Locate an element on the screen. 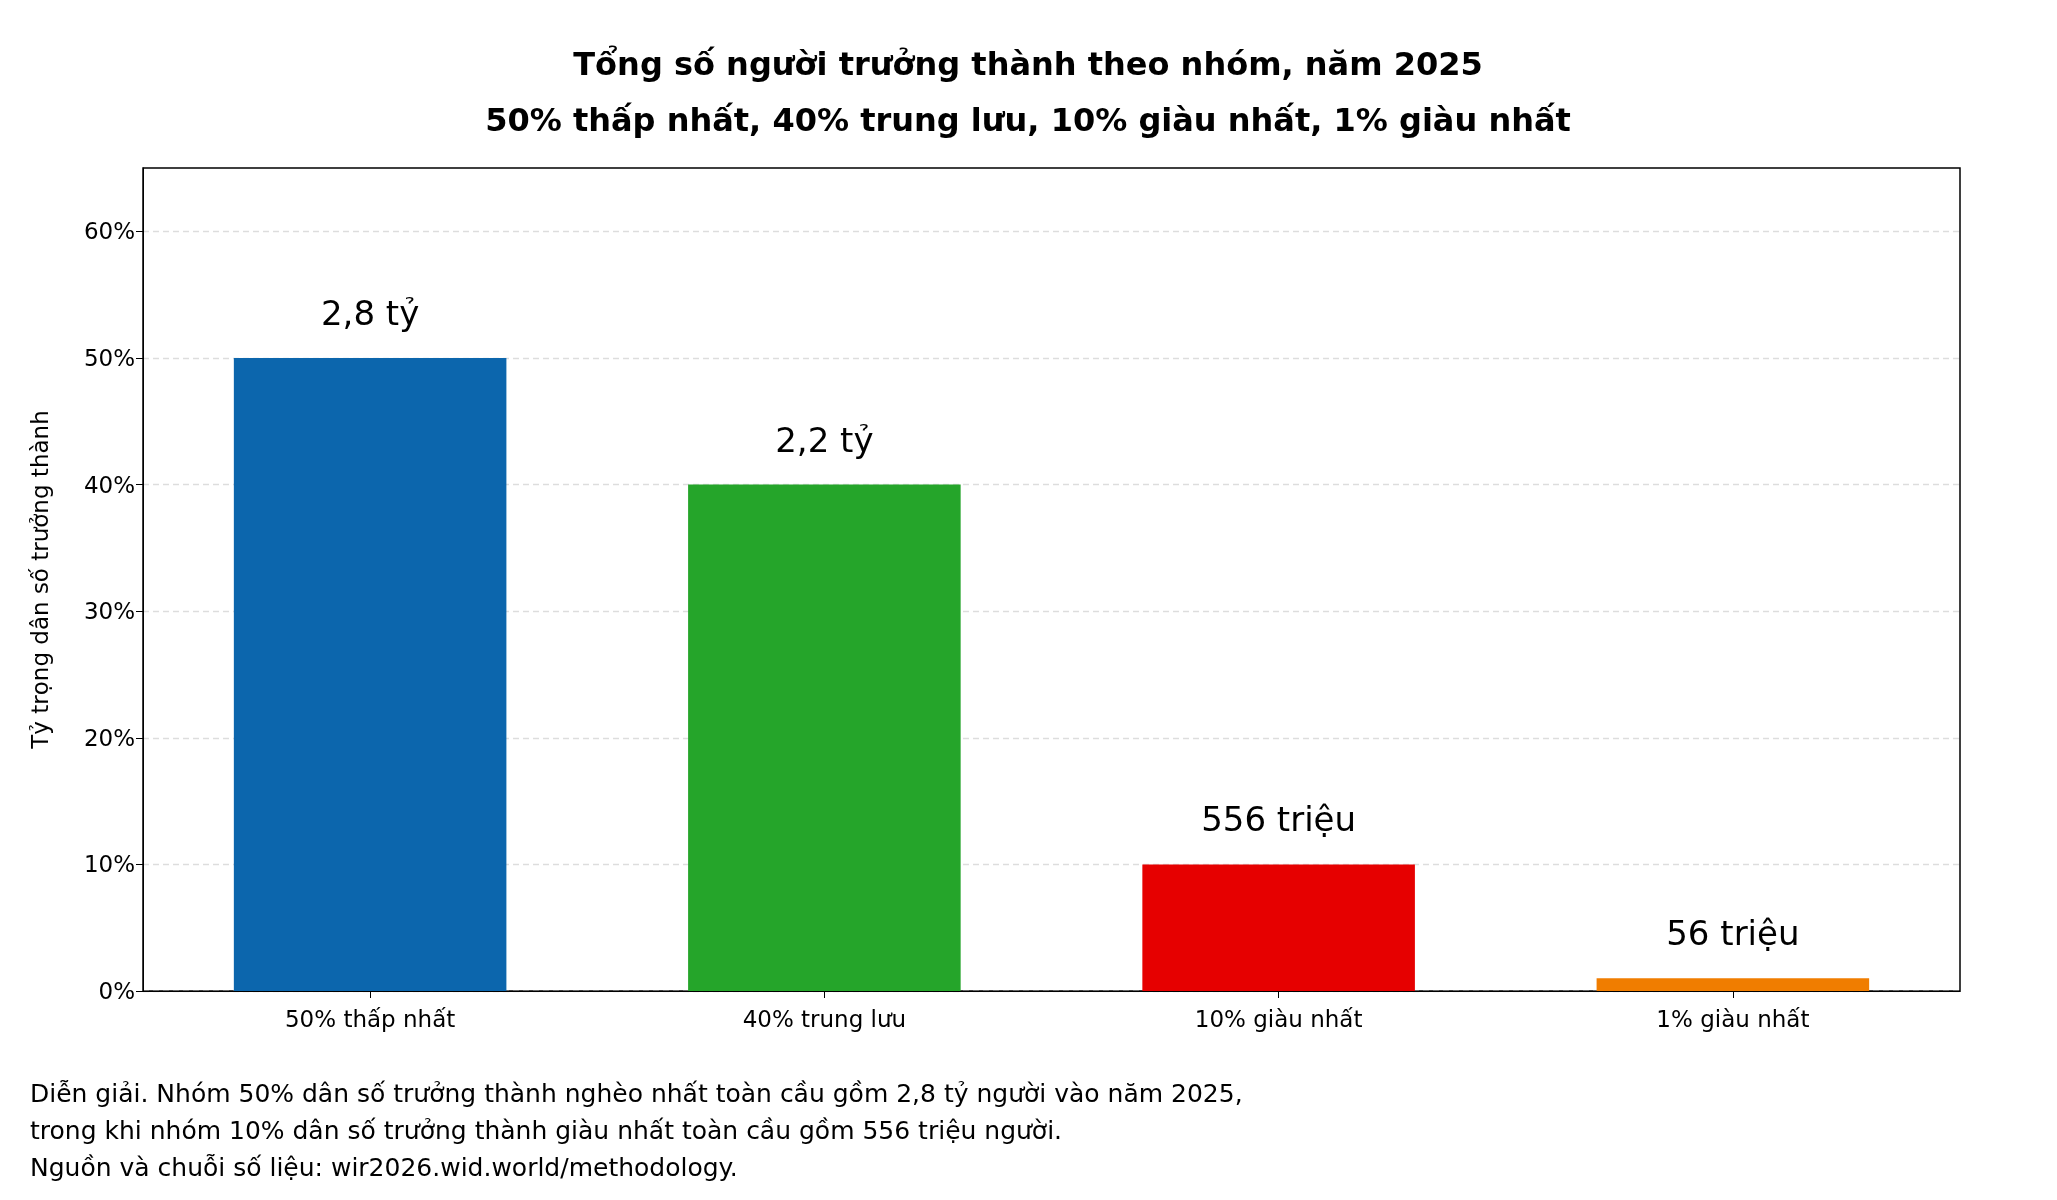  y-tick-label: 10% is located at coordinates (109, 864).